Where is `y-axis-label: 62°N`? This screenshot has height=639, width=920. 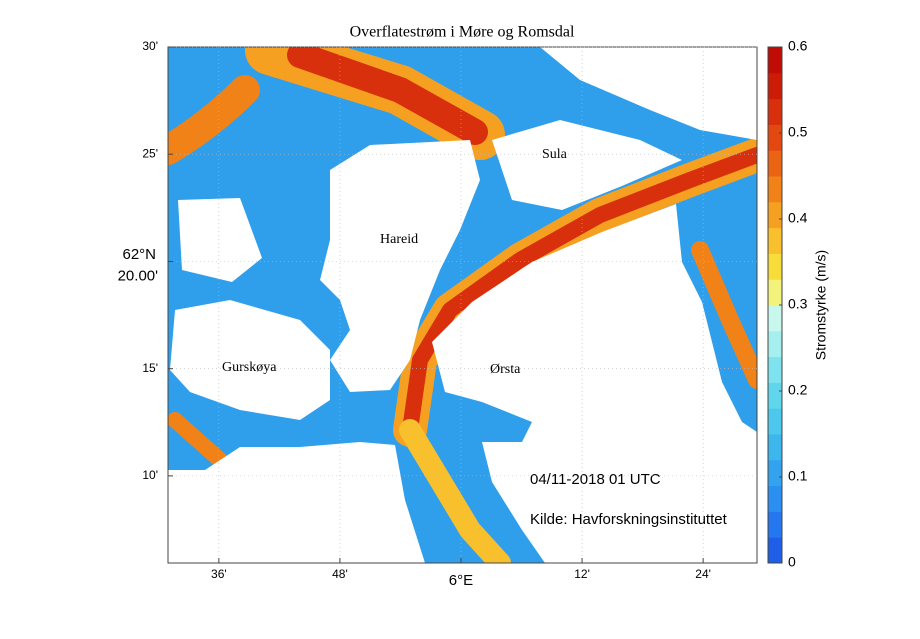
y-axis-label: 62°N is located at coordinates (139, 254).